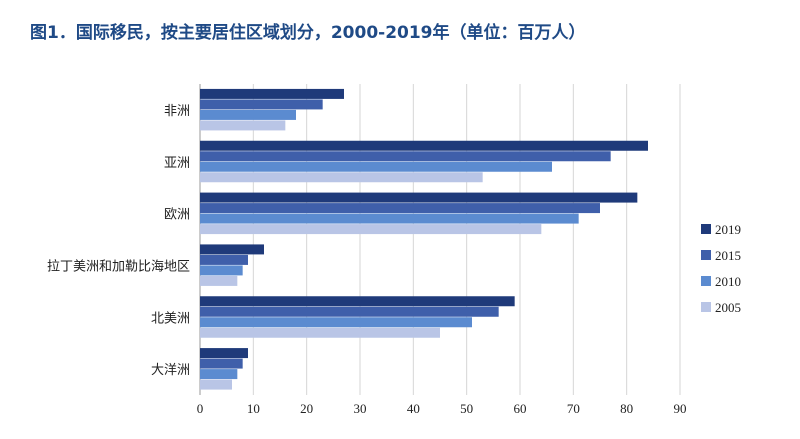 Image resolution: width=800 pixels, height=439 pixels. Describe the element at coordinates (170, 318) in the screenshot. I see `category-label: 北美洲` at that location.